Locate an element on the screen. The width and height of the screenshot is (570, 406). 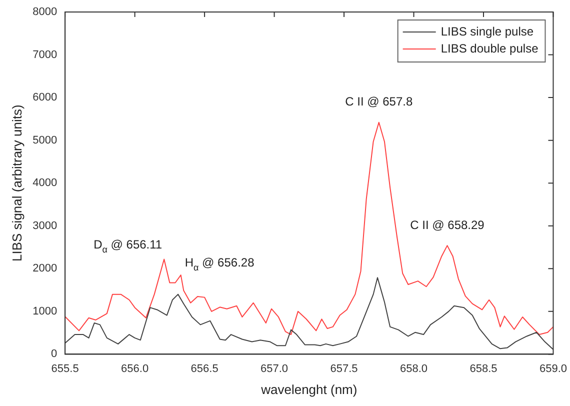
x-tick-label: 656.0 is located at coordinates (135, 368).